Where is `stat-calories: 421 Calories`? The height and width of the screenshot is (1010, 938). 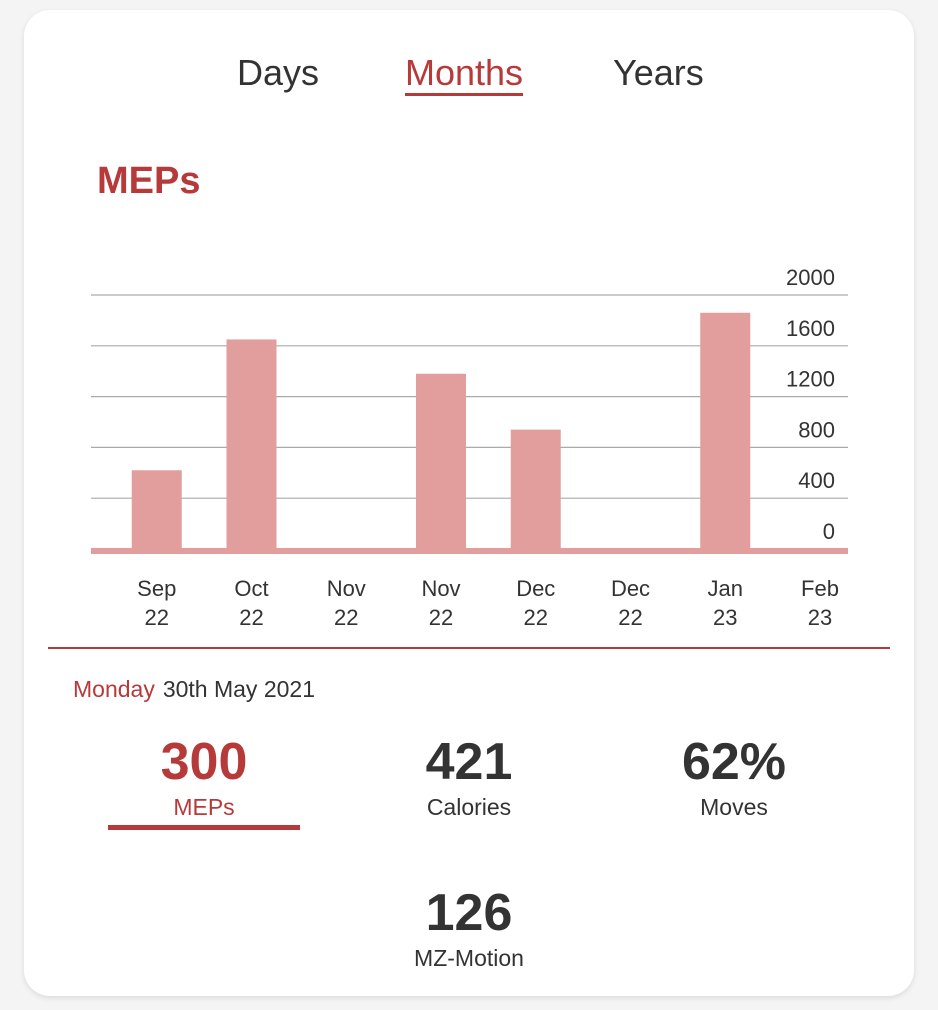
stat-calories: 421 Calories is located at coordinates (469, 777).